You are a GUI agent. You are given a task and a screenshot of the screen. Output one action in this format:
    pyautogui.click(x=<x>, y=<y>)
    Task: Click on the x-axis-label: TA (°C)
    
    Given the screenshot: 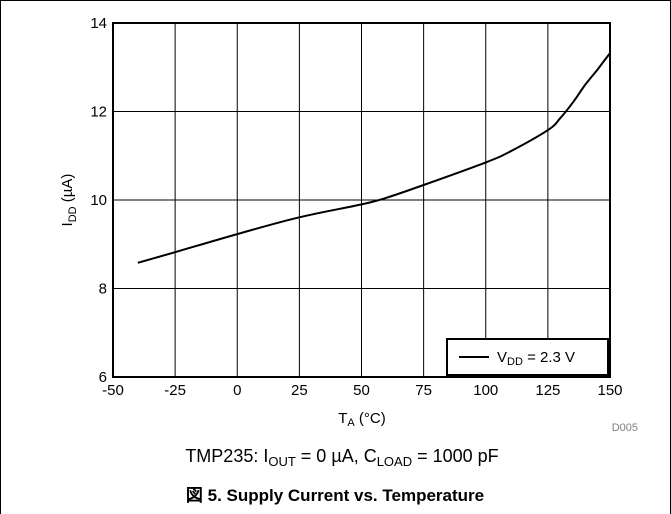 What is the action you would take?
    pyautogui.click(x=362, y=419)
    